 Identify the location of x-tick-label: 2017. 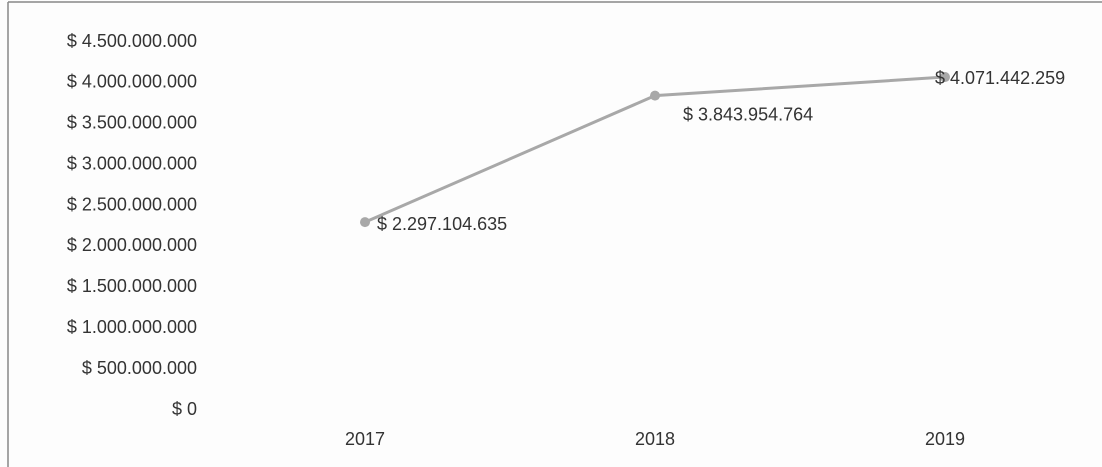
(365, 439).